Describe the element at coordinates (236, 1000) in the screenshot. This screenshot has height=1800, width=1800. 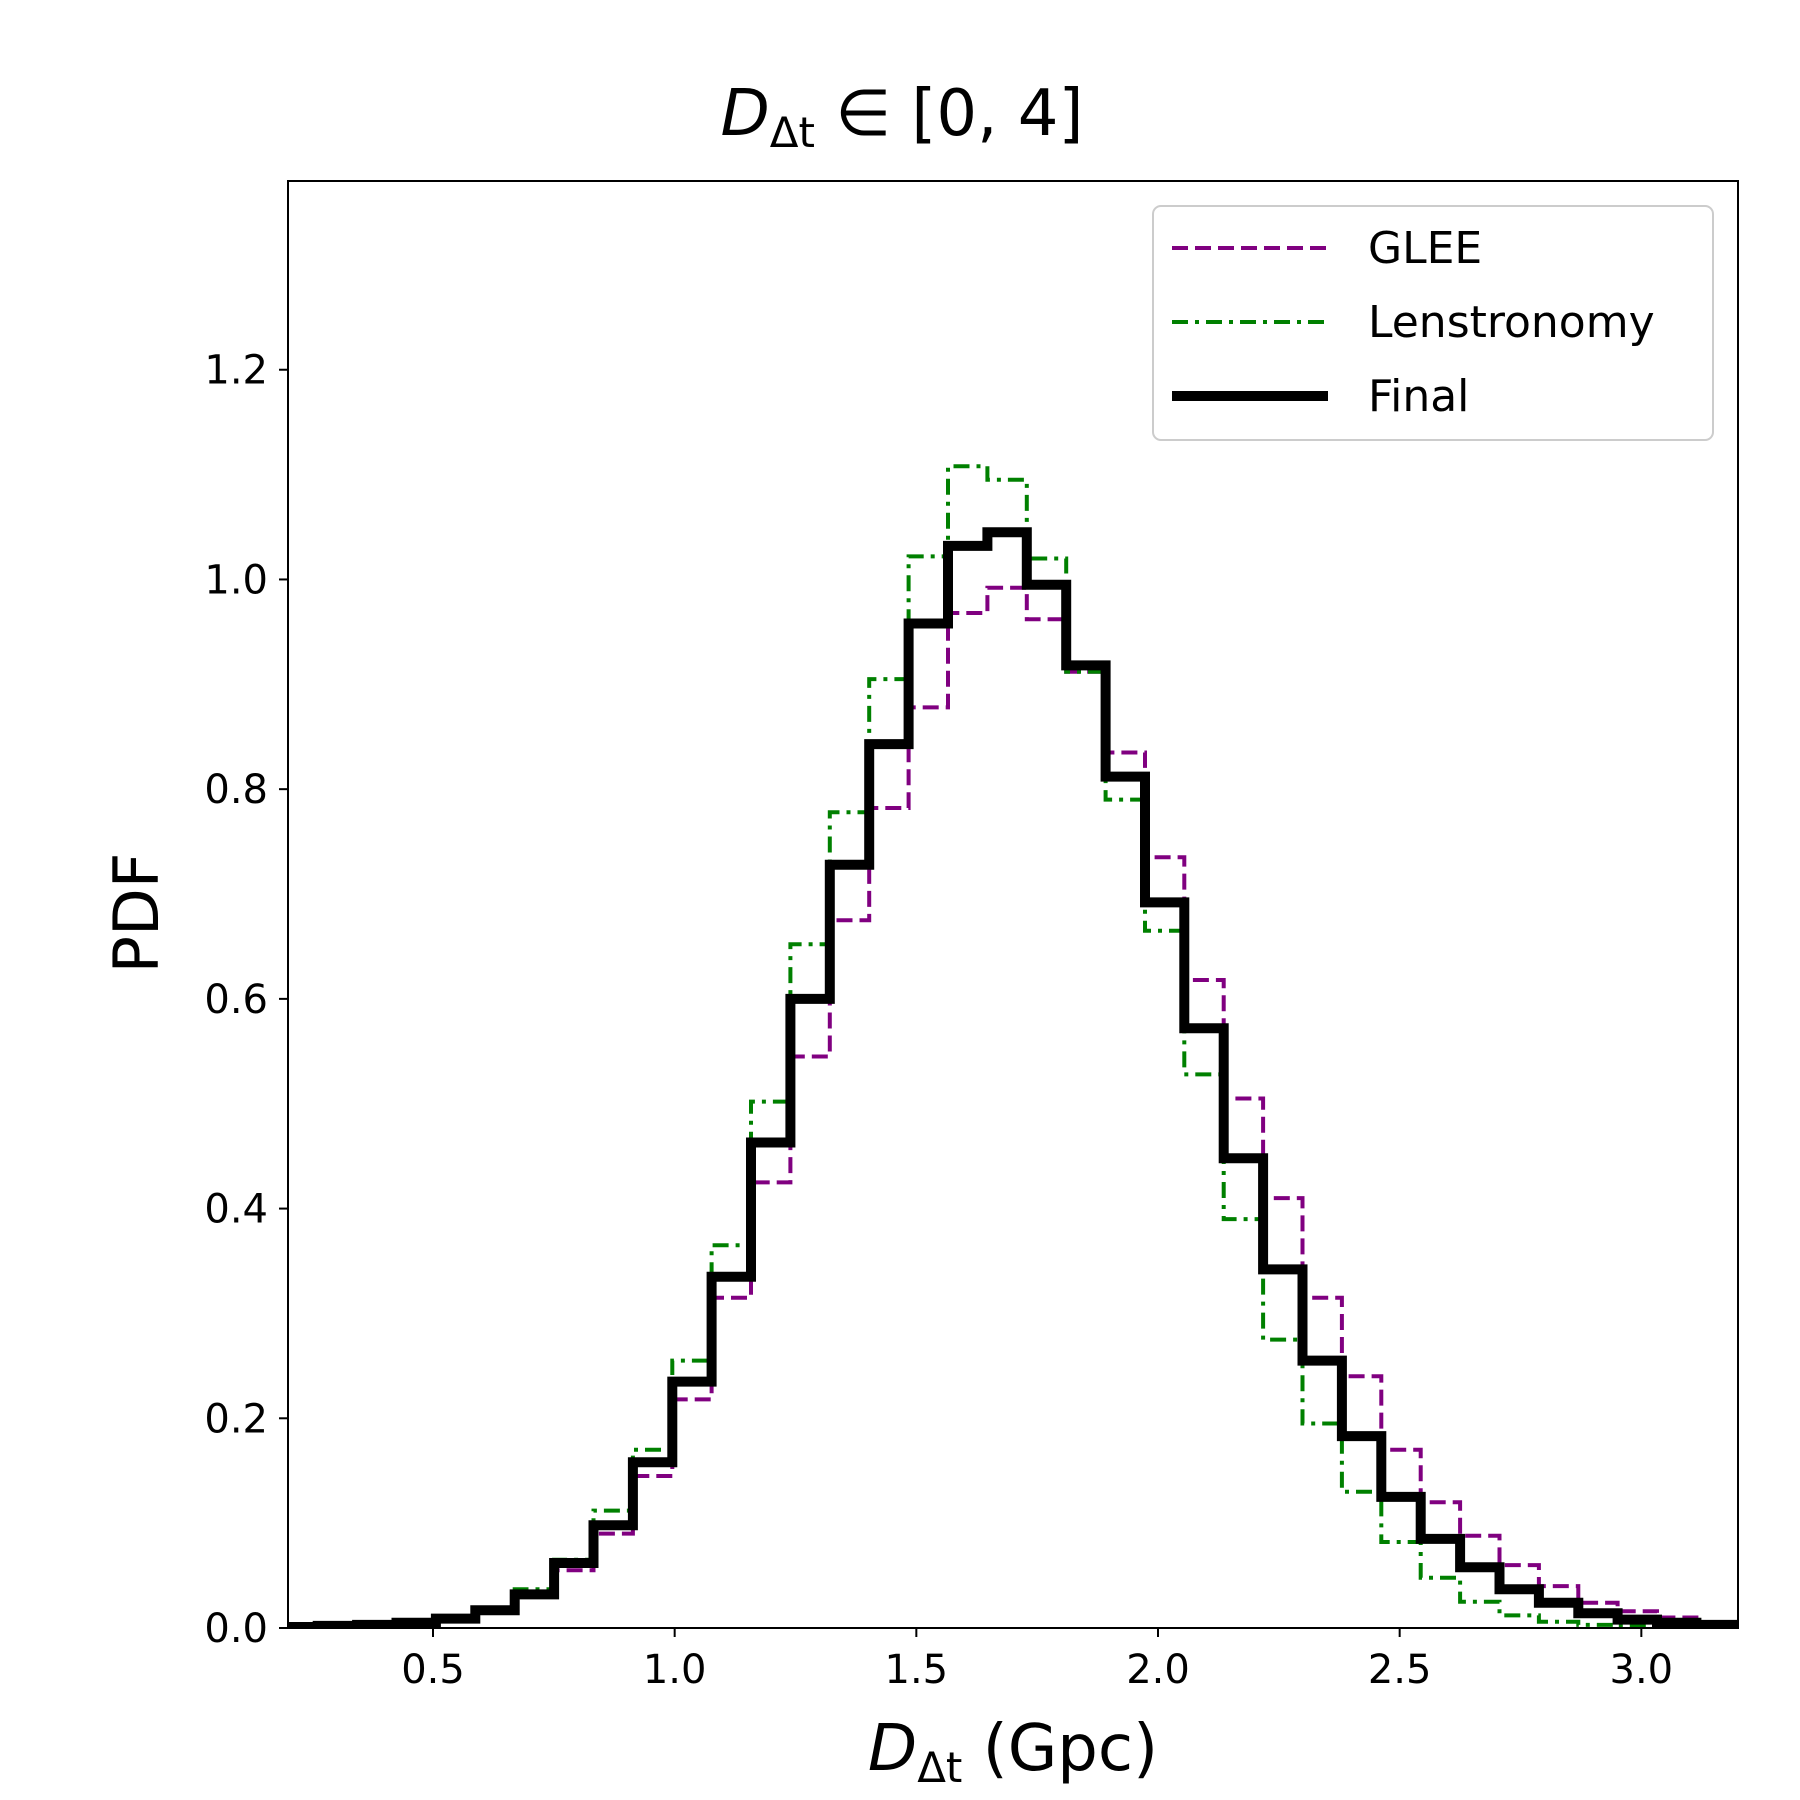
I see `y-tick-label: 0.6` at that location.